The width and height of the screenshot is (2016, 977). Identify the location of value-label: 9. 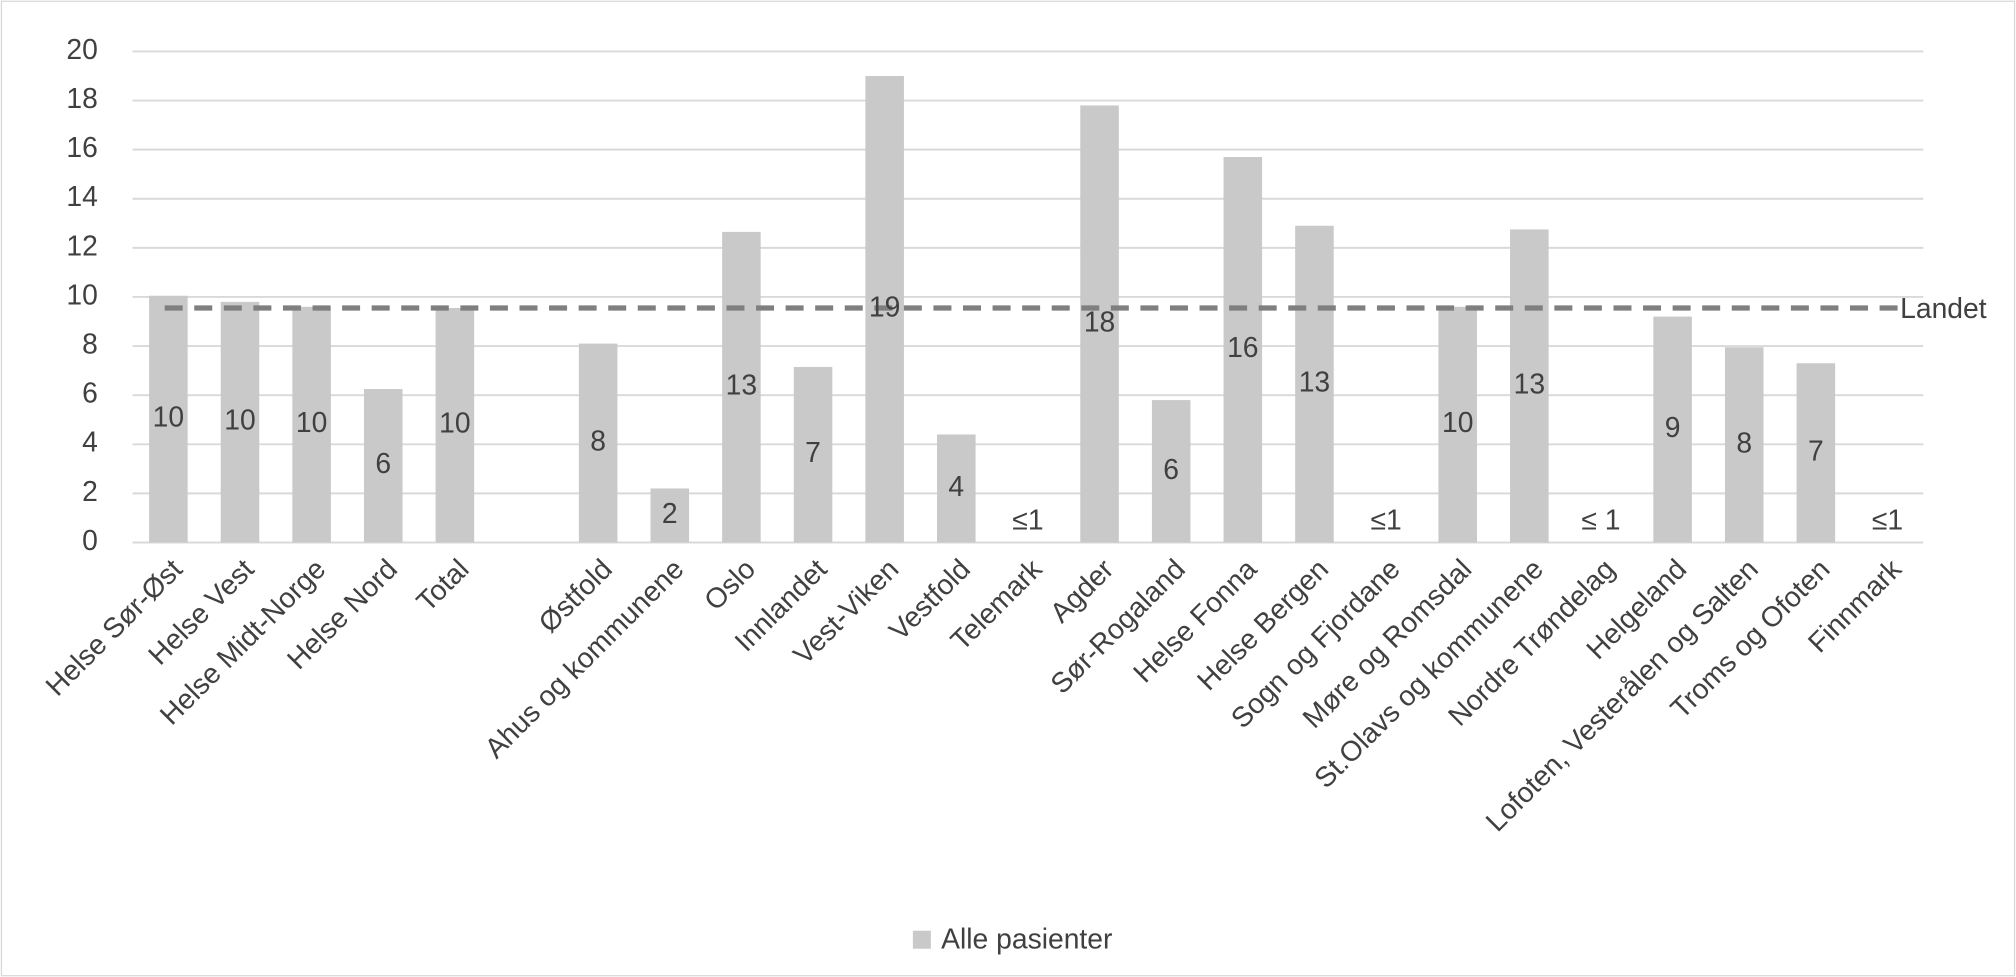
(1673, 427).